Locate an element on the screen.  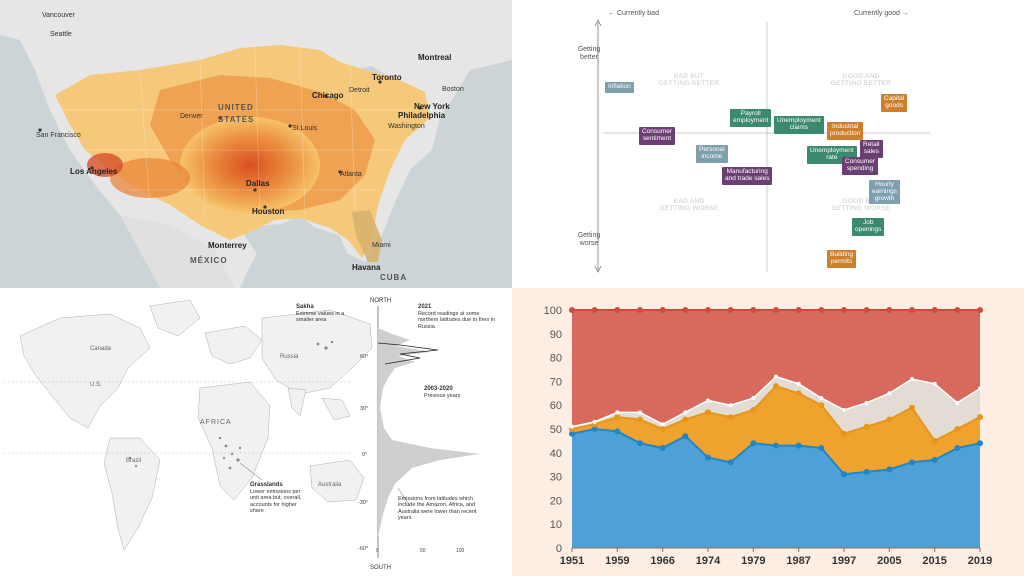
label-l2: employment is located at coordinates (751, 120).